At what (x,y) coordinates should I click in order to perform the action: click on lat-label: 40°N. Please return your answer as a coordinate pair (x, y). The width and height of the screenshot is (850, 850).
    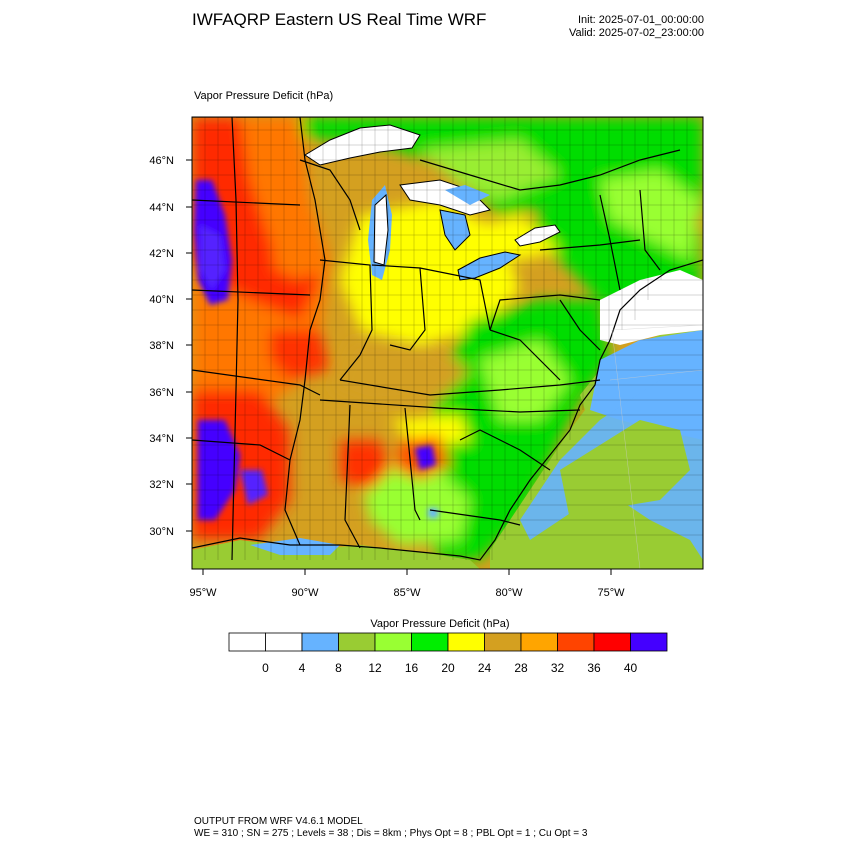
    Looking at the image, I should click on (161, 300).